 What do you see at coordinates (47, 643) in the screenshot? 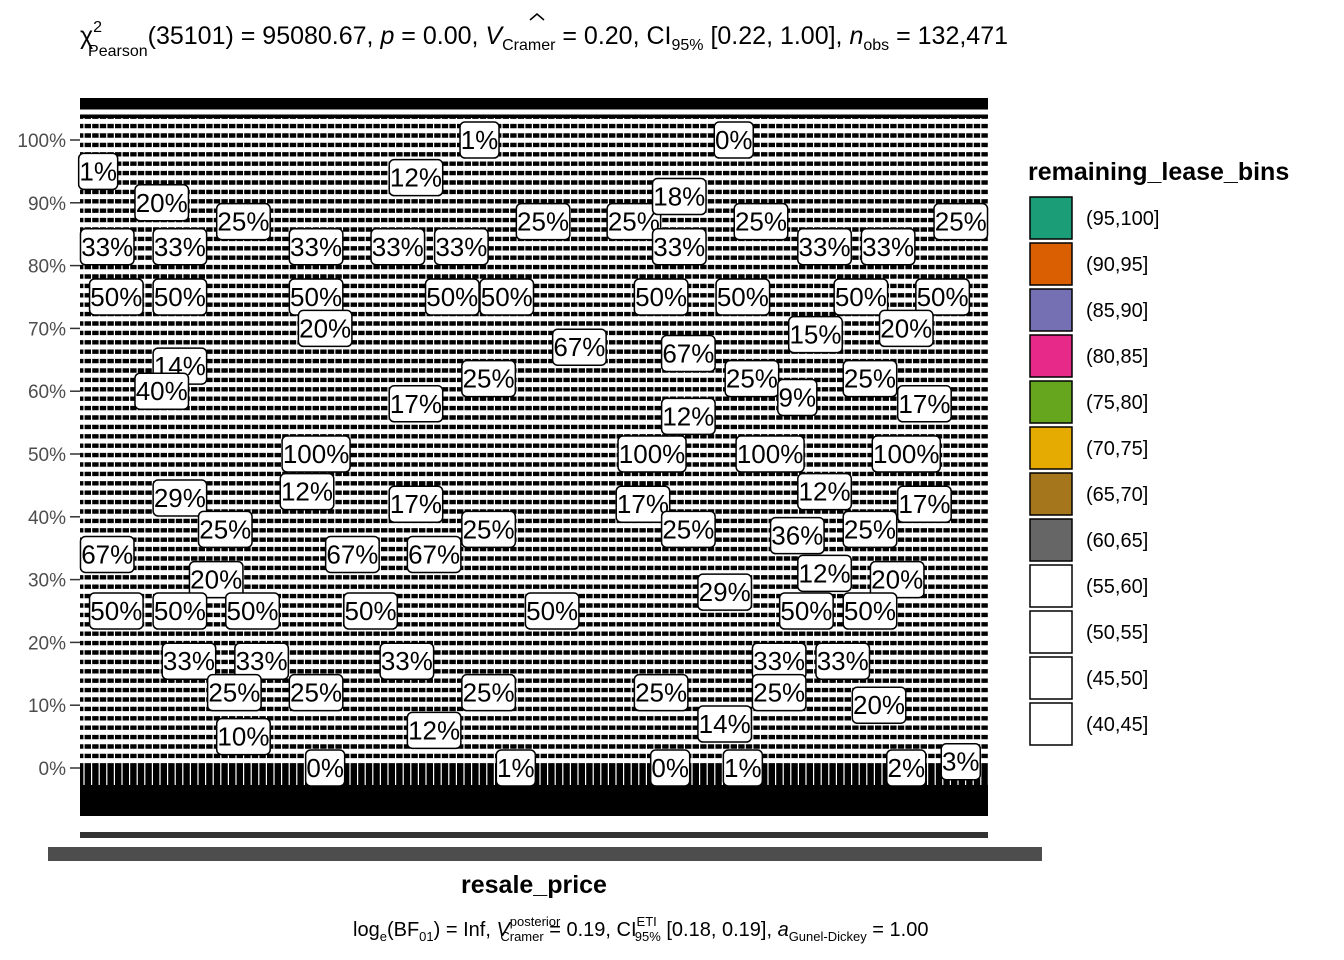
I see `y-tick-label: 20%` at bounding box center [47, 643].